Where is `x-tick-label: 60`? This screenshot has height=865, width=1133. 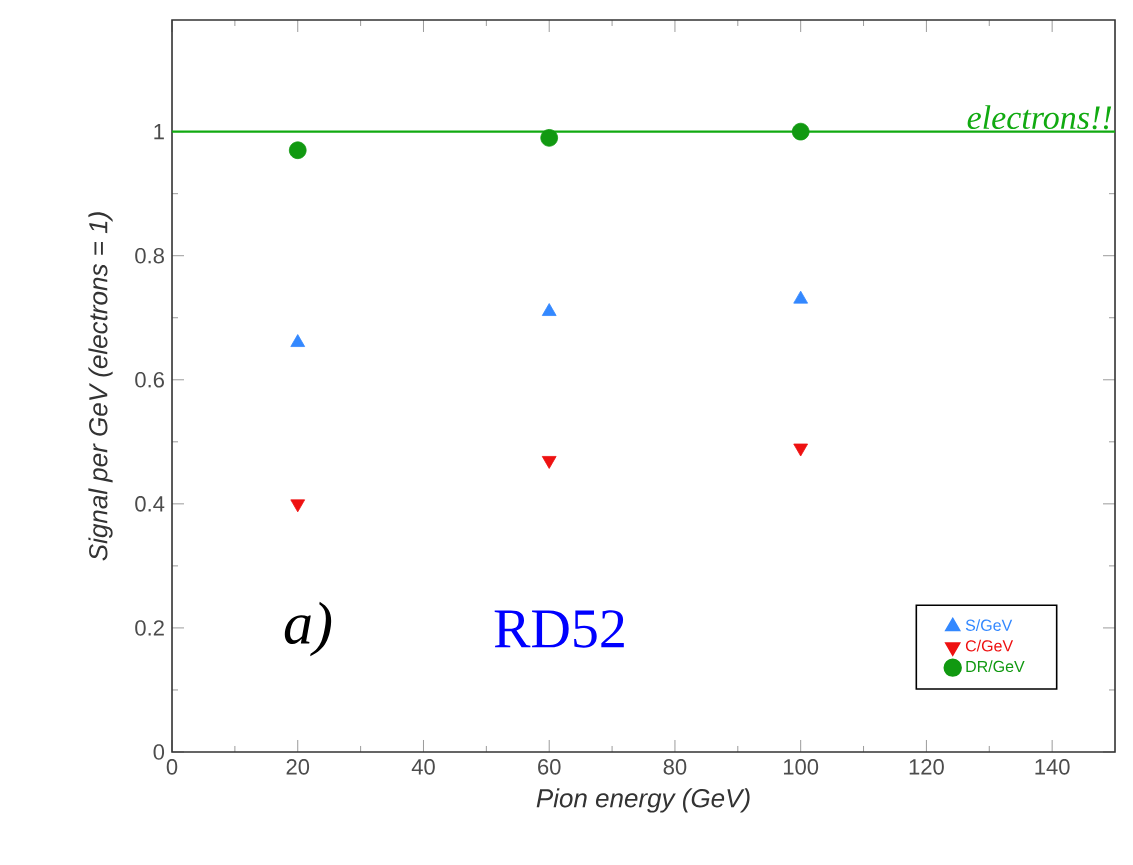
x-tick-label: 60 is located at coordinates (549, 767).